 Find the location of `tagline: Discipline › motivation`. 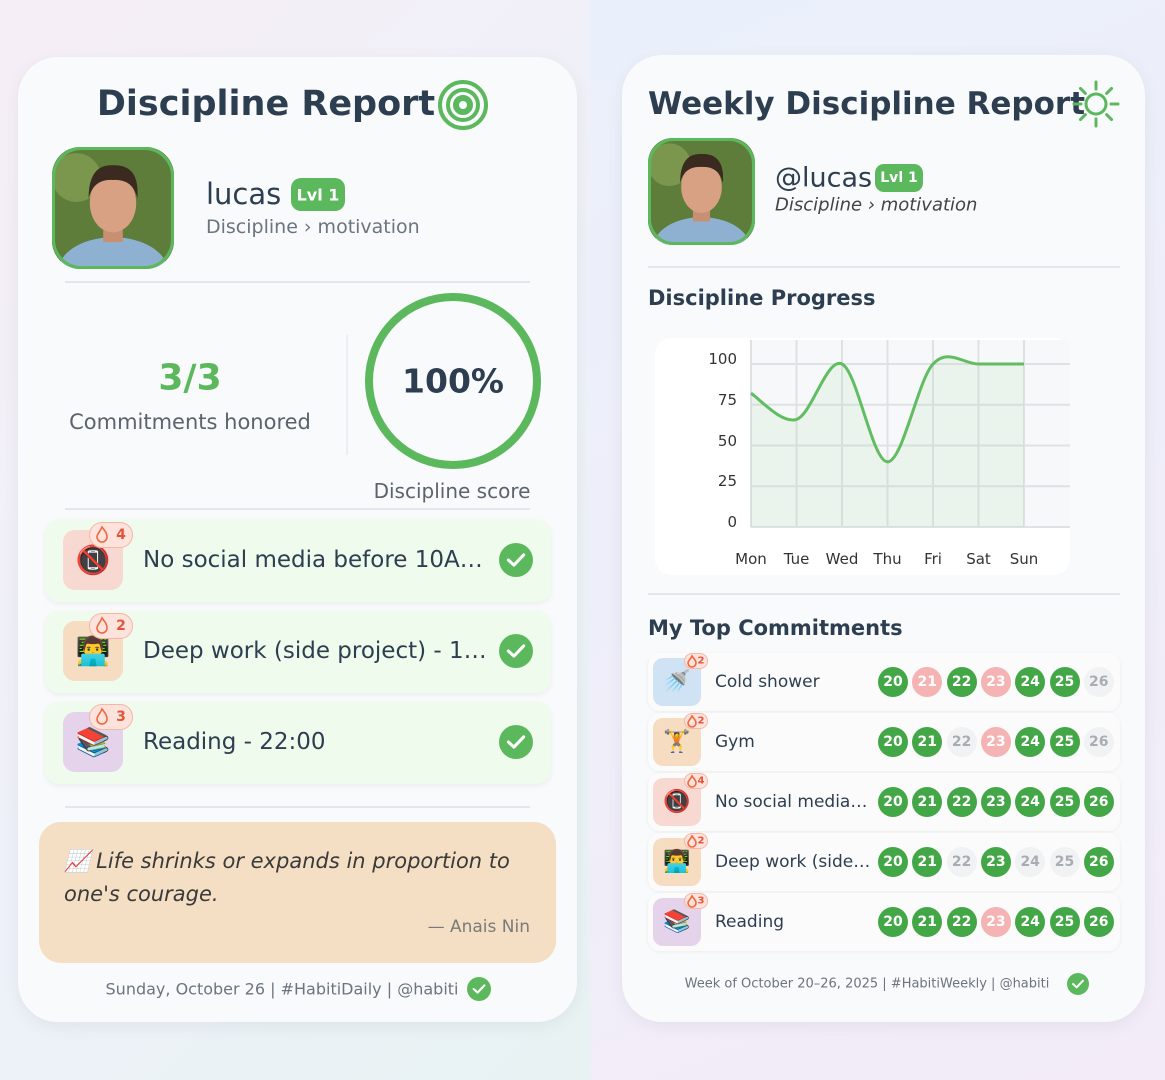

tagline: Discipline › motivation is located at coordinates (876, 205).